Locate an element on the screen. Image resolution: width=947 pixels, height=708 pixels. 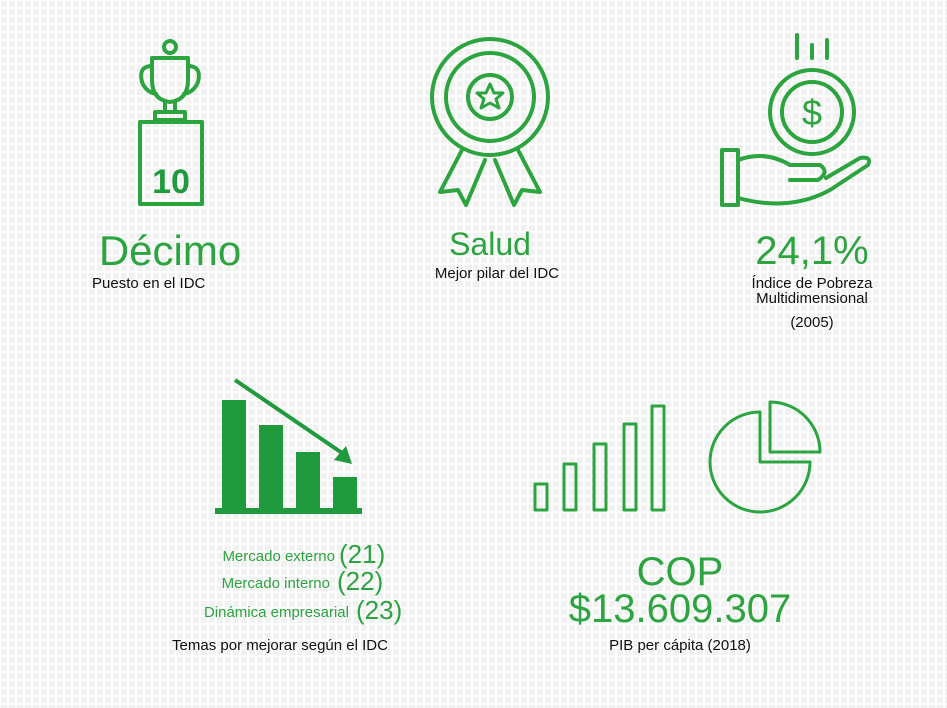
item-label: Puesto en el IDC is located at coordinates (149, 283).